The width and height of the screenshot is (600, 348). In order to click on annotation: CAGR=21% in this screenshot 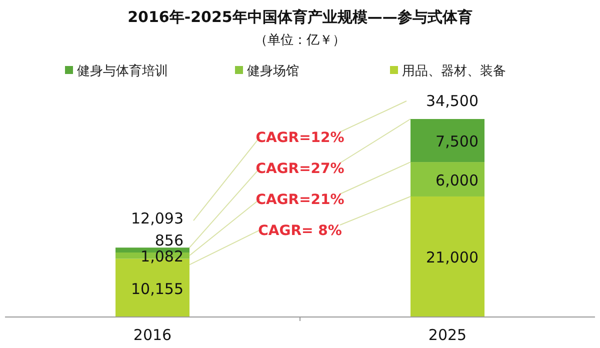, I will do `click(300, 200)`.